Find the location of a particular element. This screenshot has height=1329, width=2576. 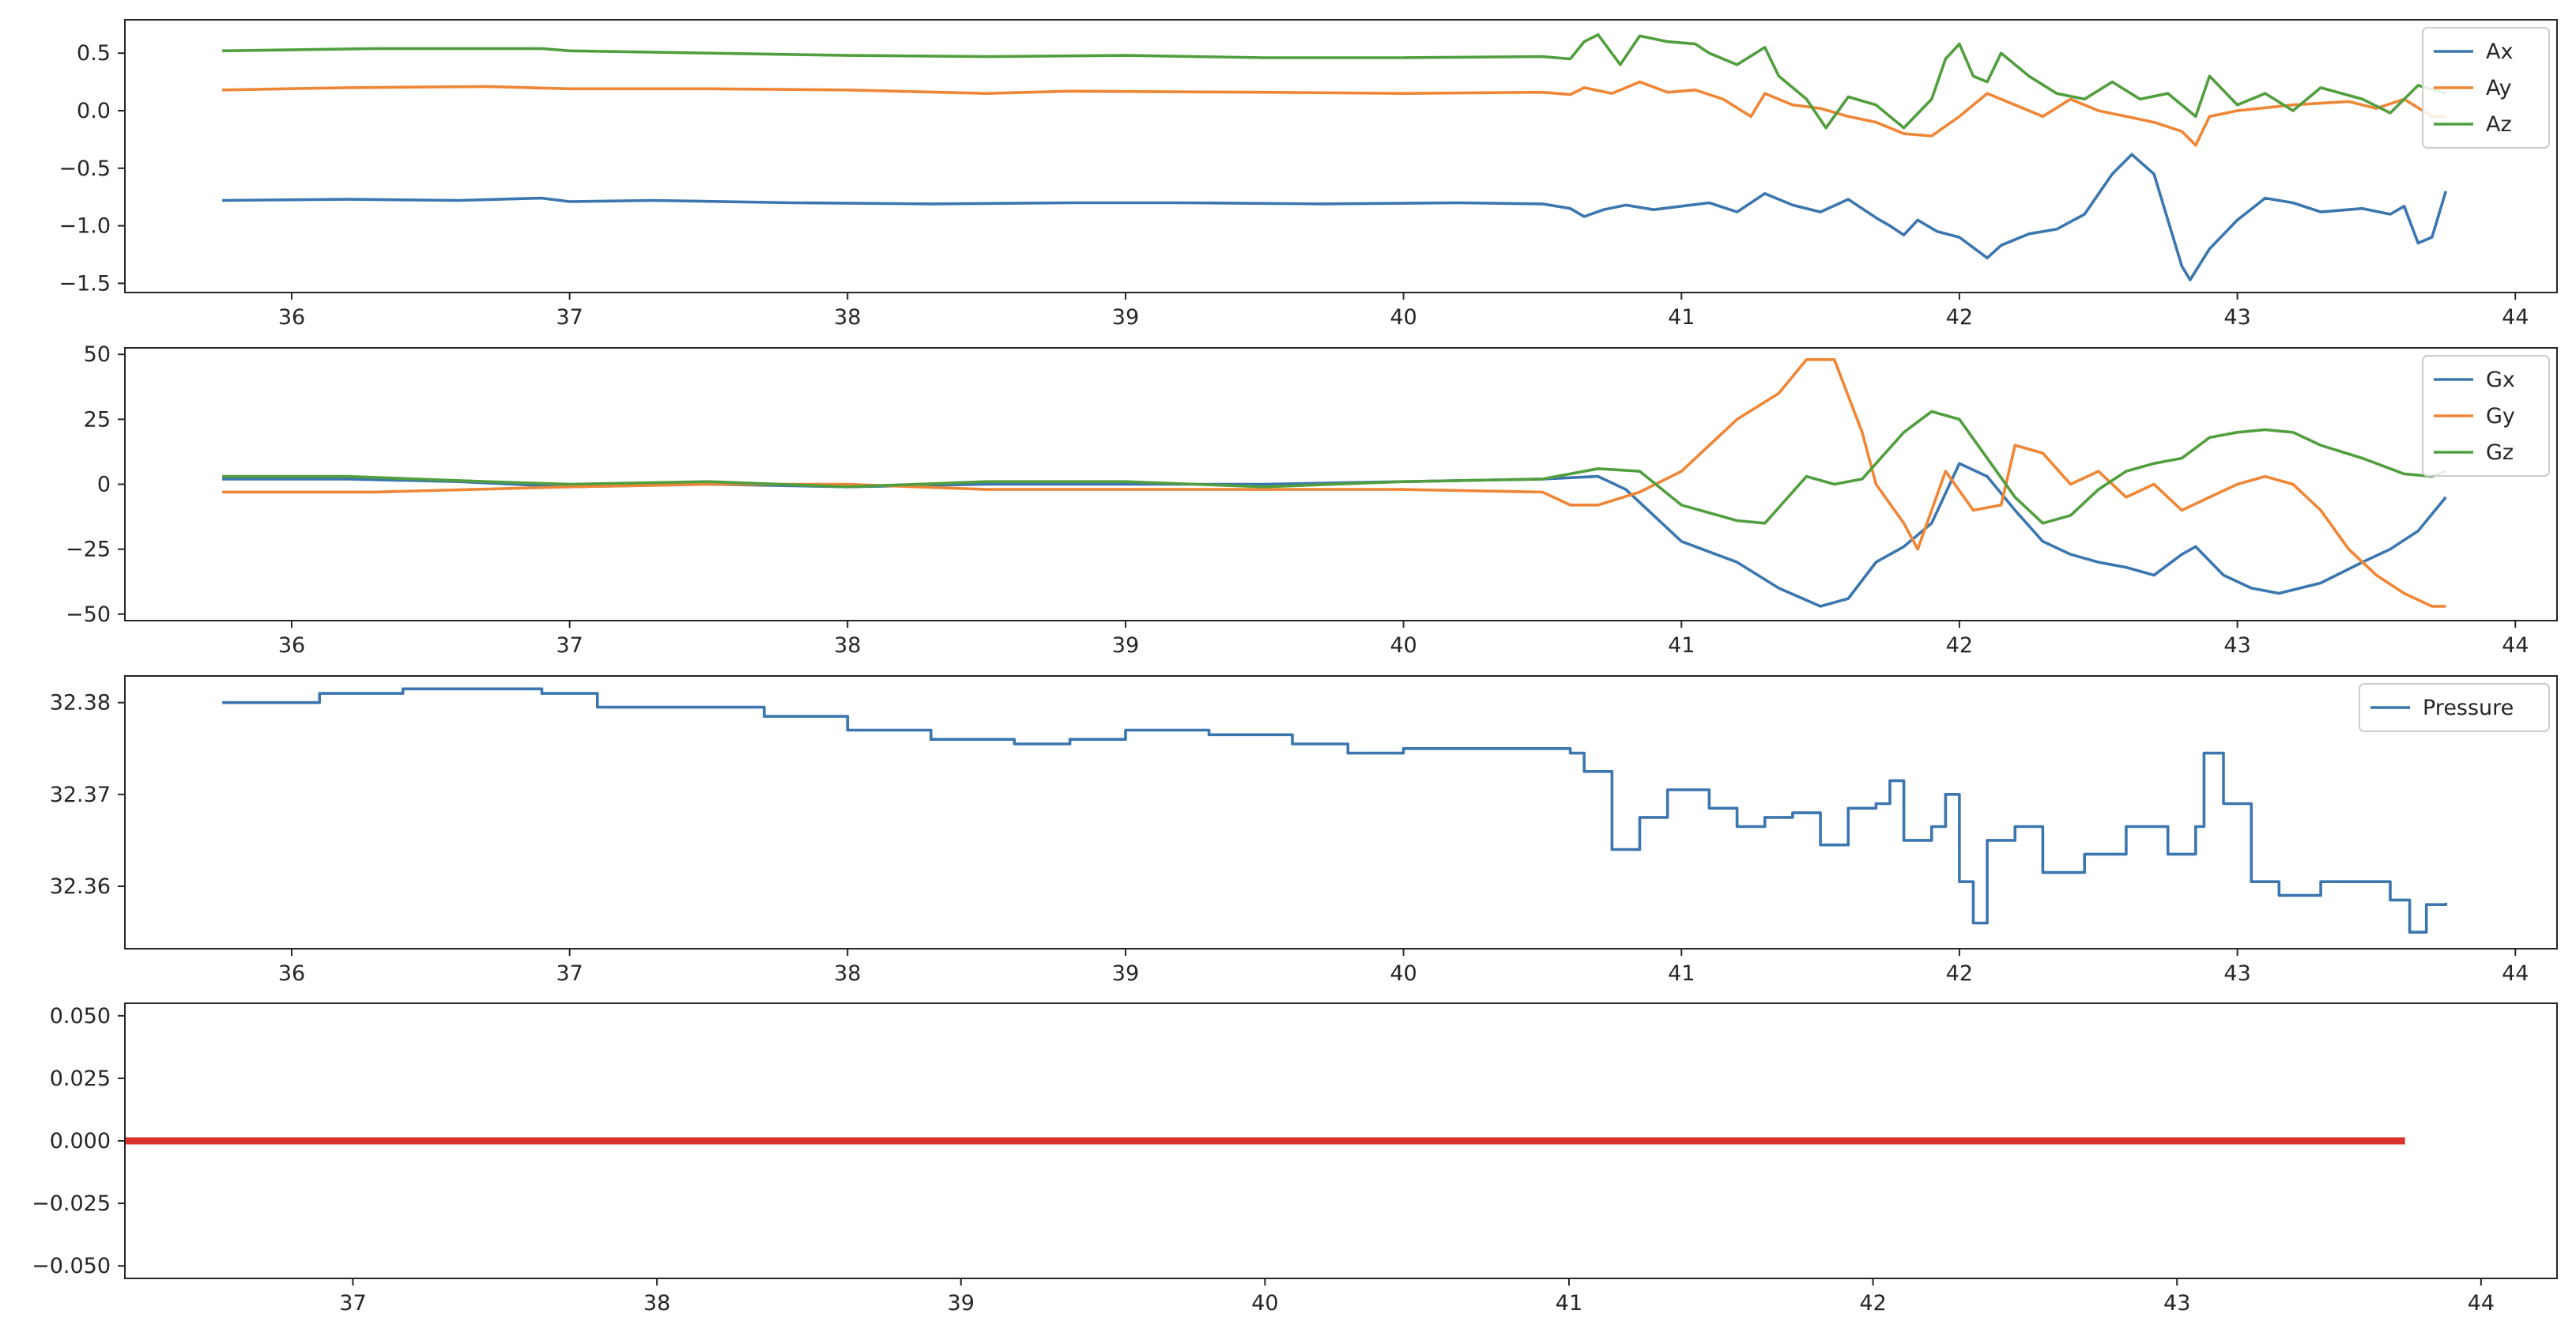

y-tick-label: −0.050 is located at coordinates (71, 1266).